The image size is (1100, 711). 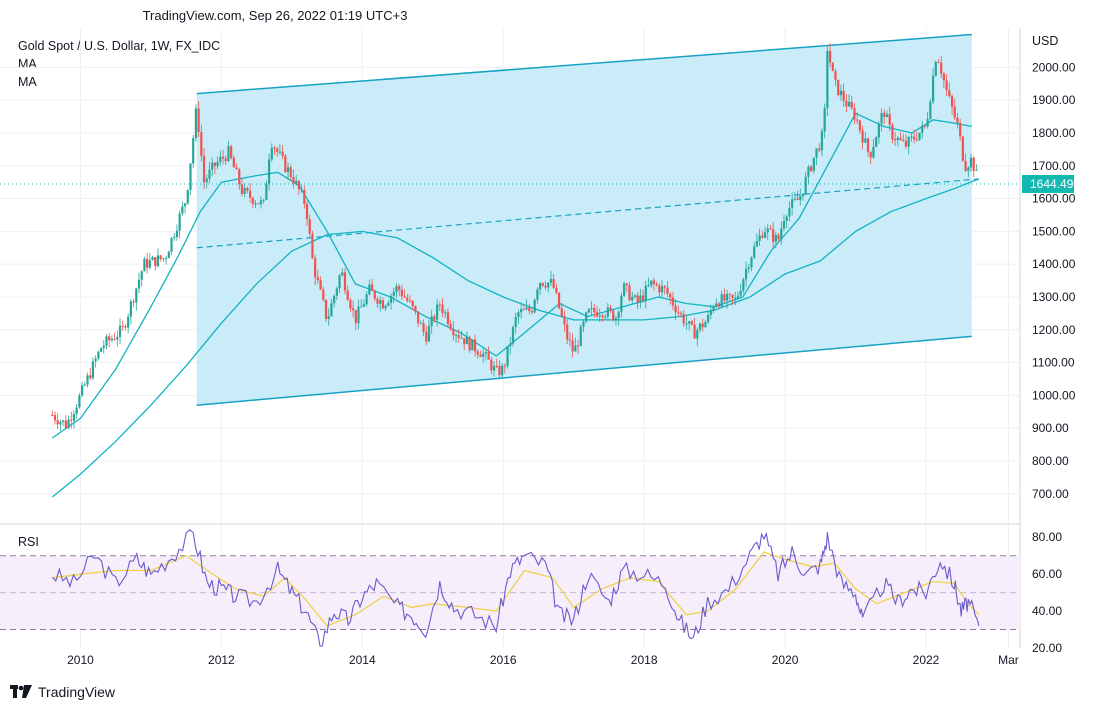 What do you see at coordinates (27, 82) in the screenshot?
I see `legend-ma-2: MA` at bounding box center [27, 82].